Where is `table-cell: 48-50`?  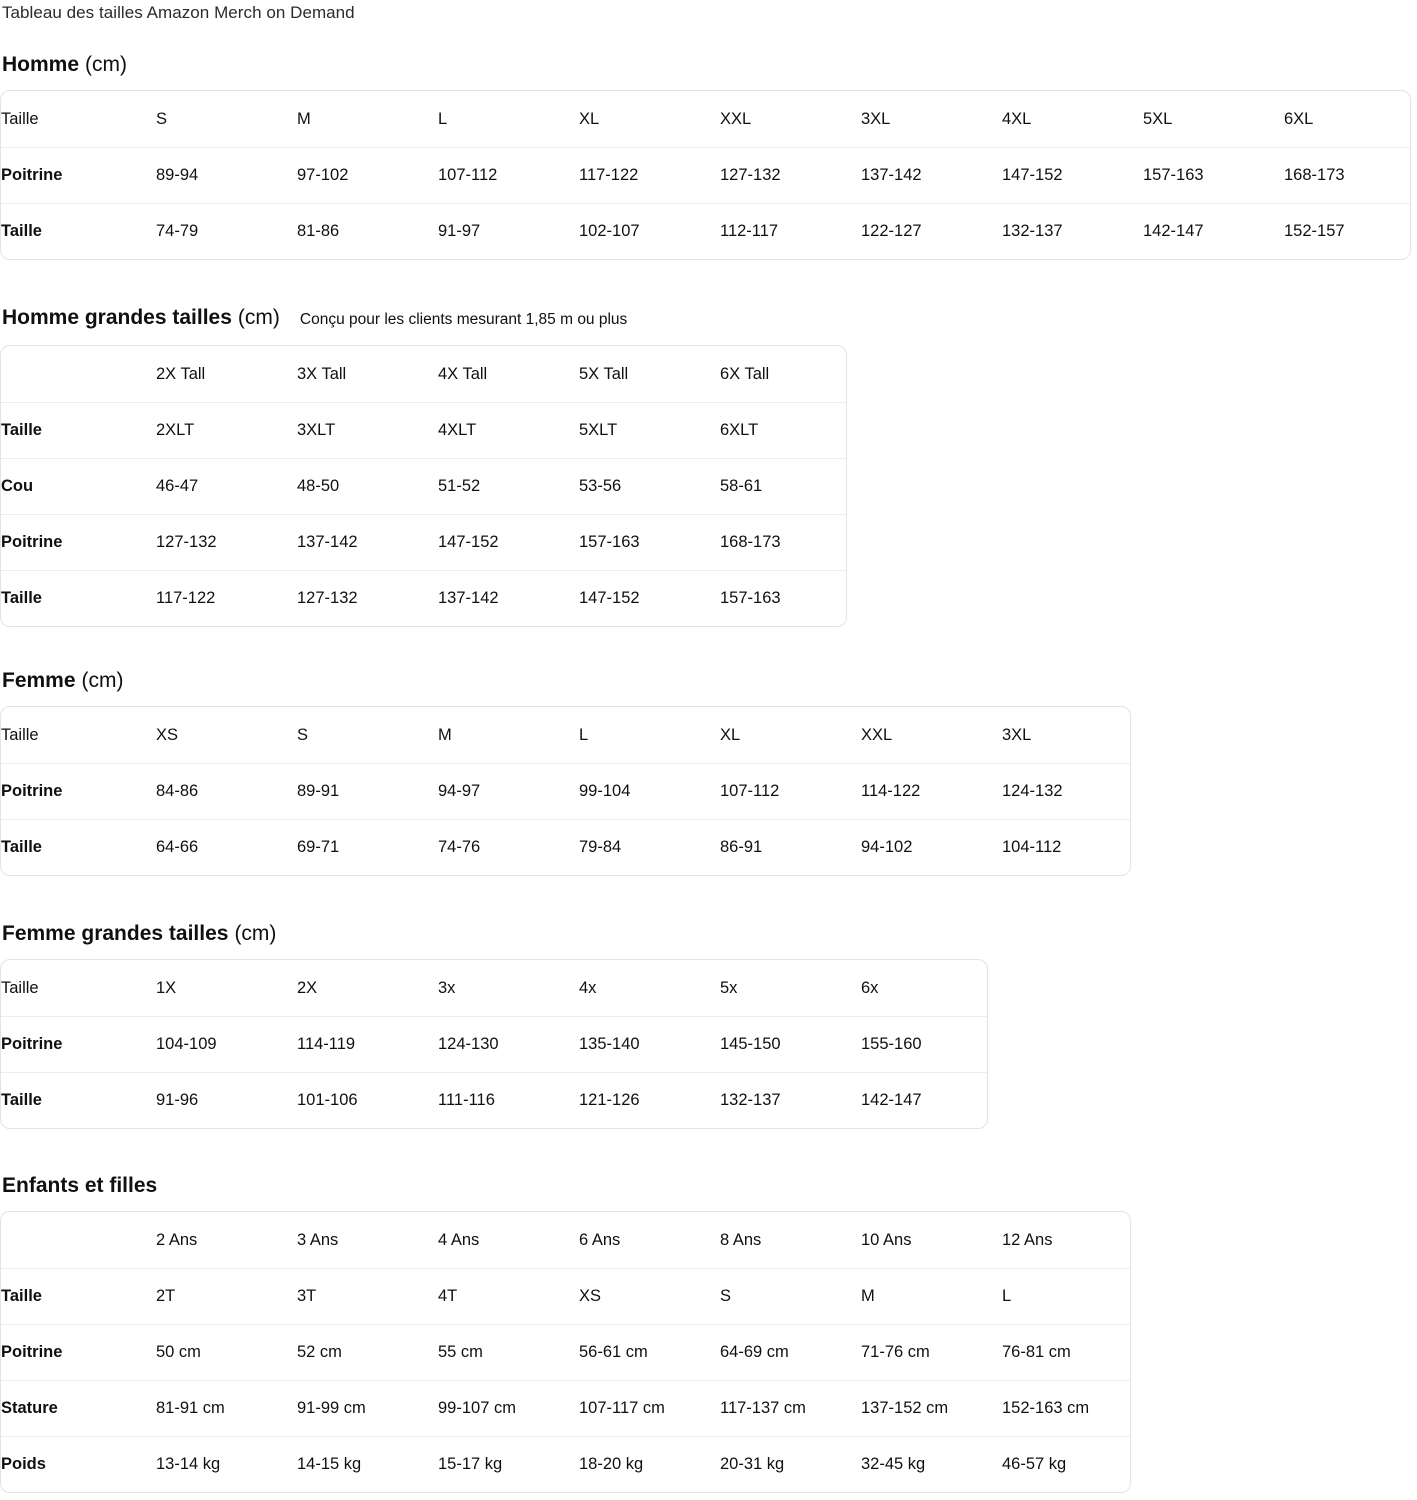 table-cell: 48-50 is located at coordinates (367, 485).